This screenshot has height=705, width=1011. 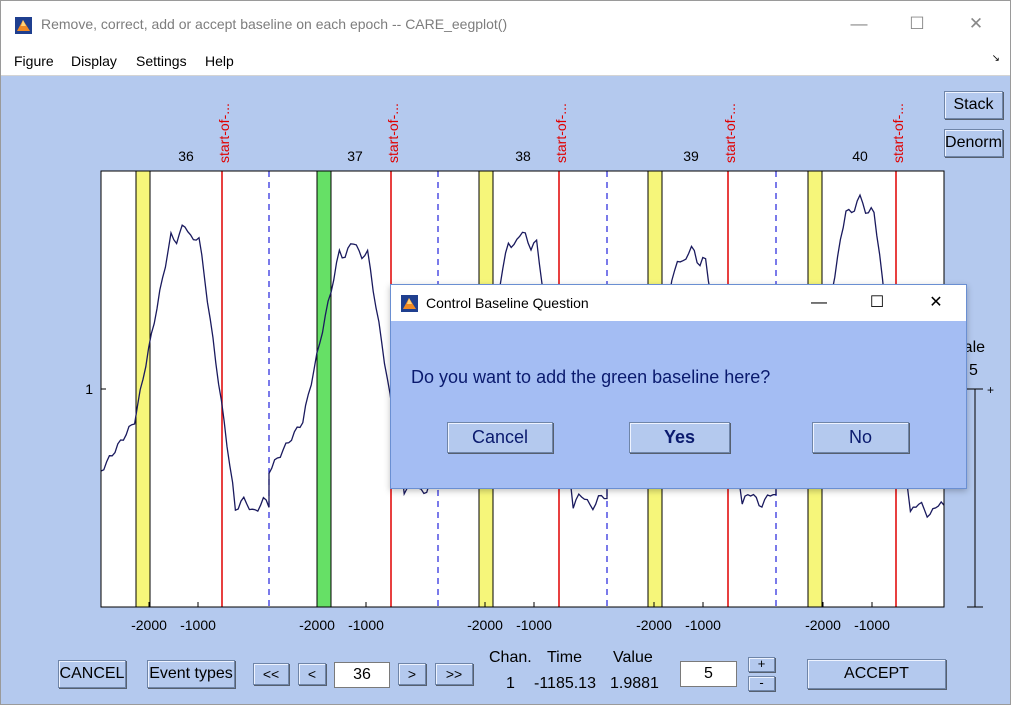 What do you see at coordinates (34, 61) in the screenshot?
I see `menu-figure: Figure` at bounding box center [34, 61].